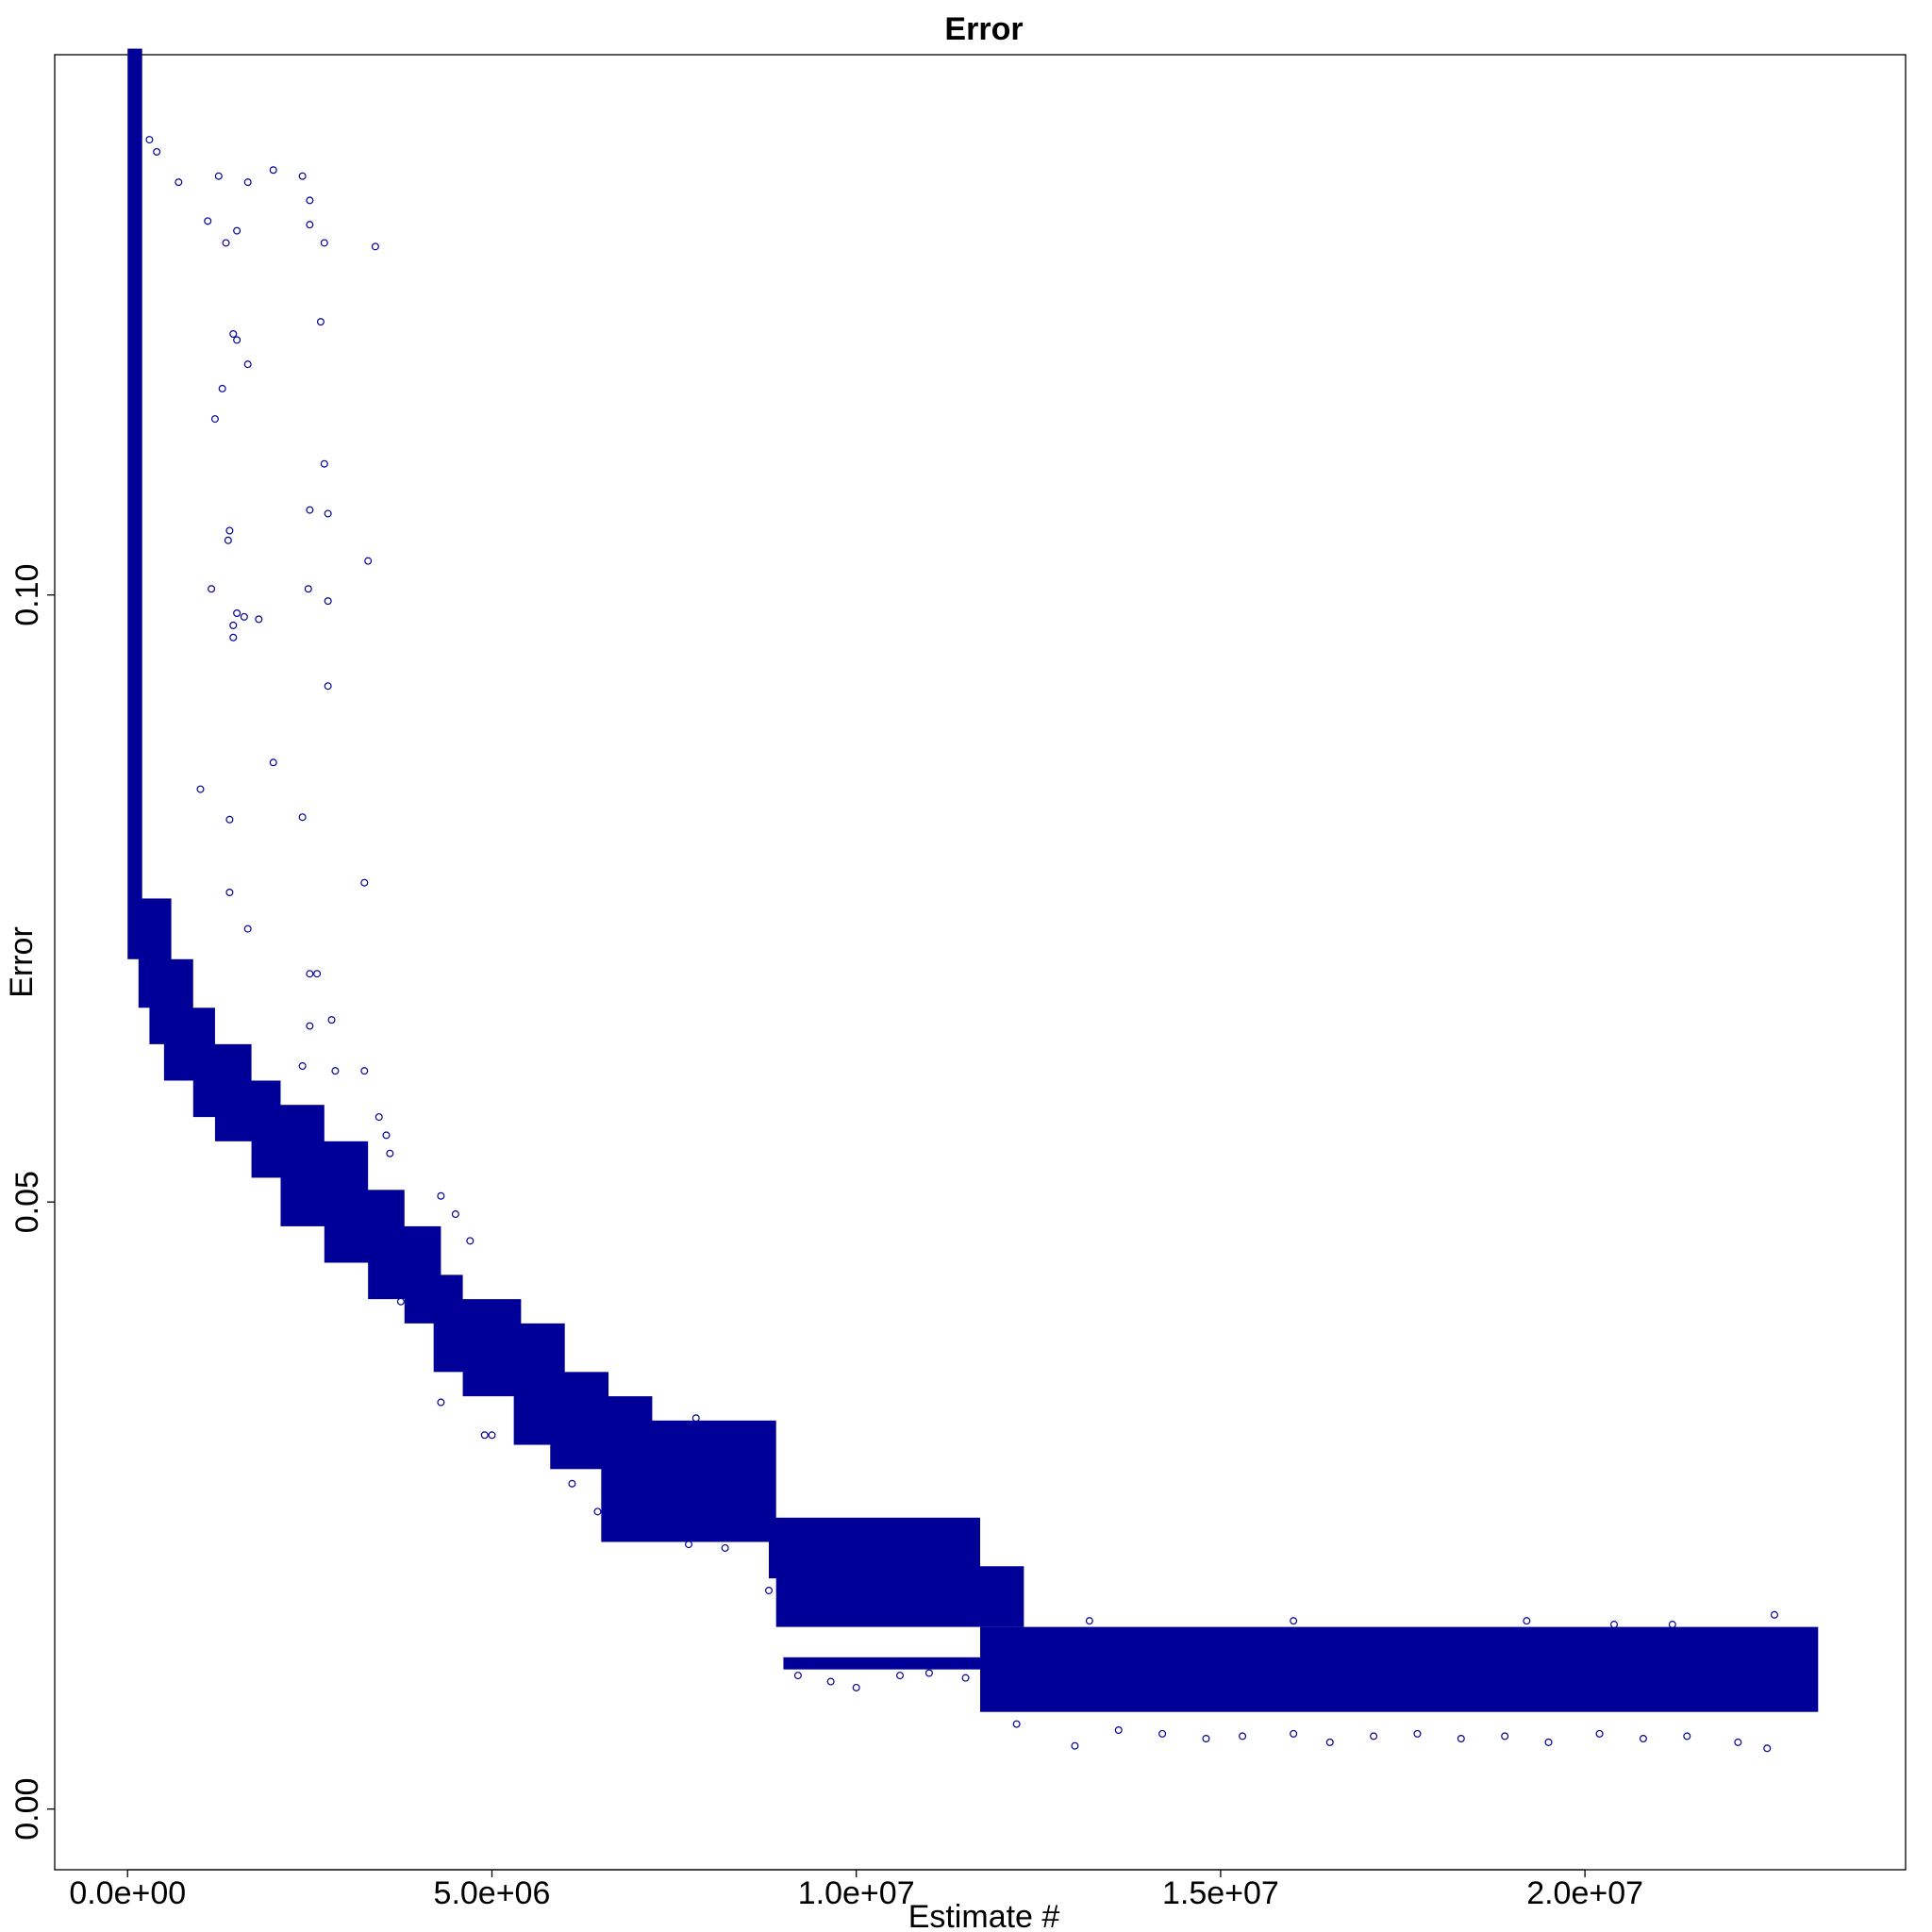  Describe the element at coordinates (127, 1893) in the screenshot. I see `x-tick-label: 0.0e+00` at that location.